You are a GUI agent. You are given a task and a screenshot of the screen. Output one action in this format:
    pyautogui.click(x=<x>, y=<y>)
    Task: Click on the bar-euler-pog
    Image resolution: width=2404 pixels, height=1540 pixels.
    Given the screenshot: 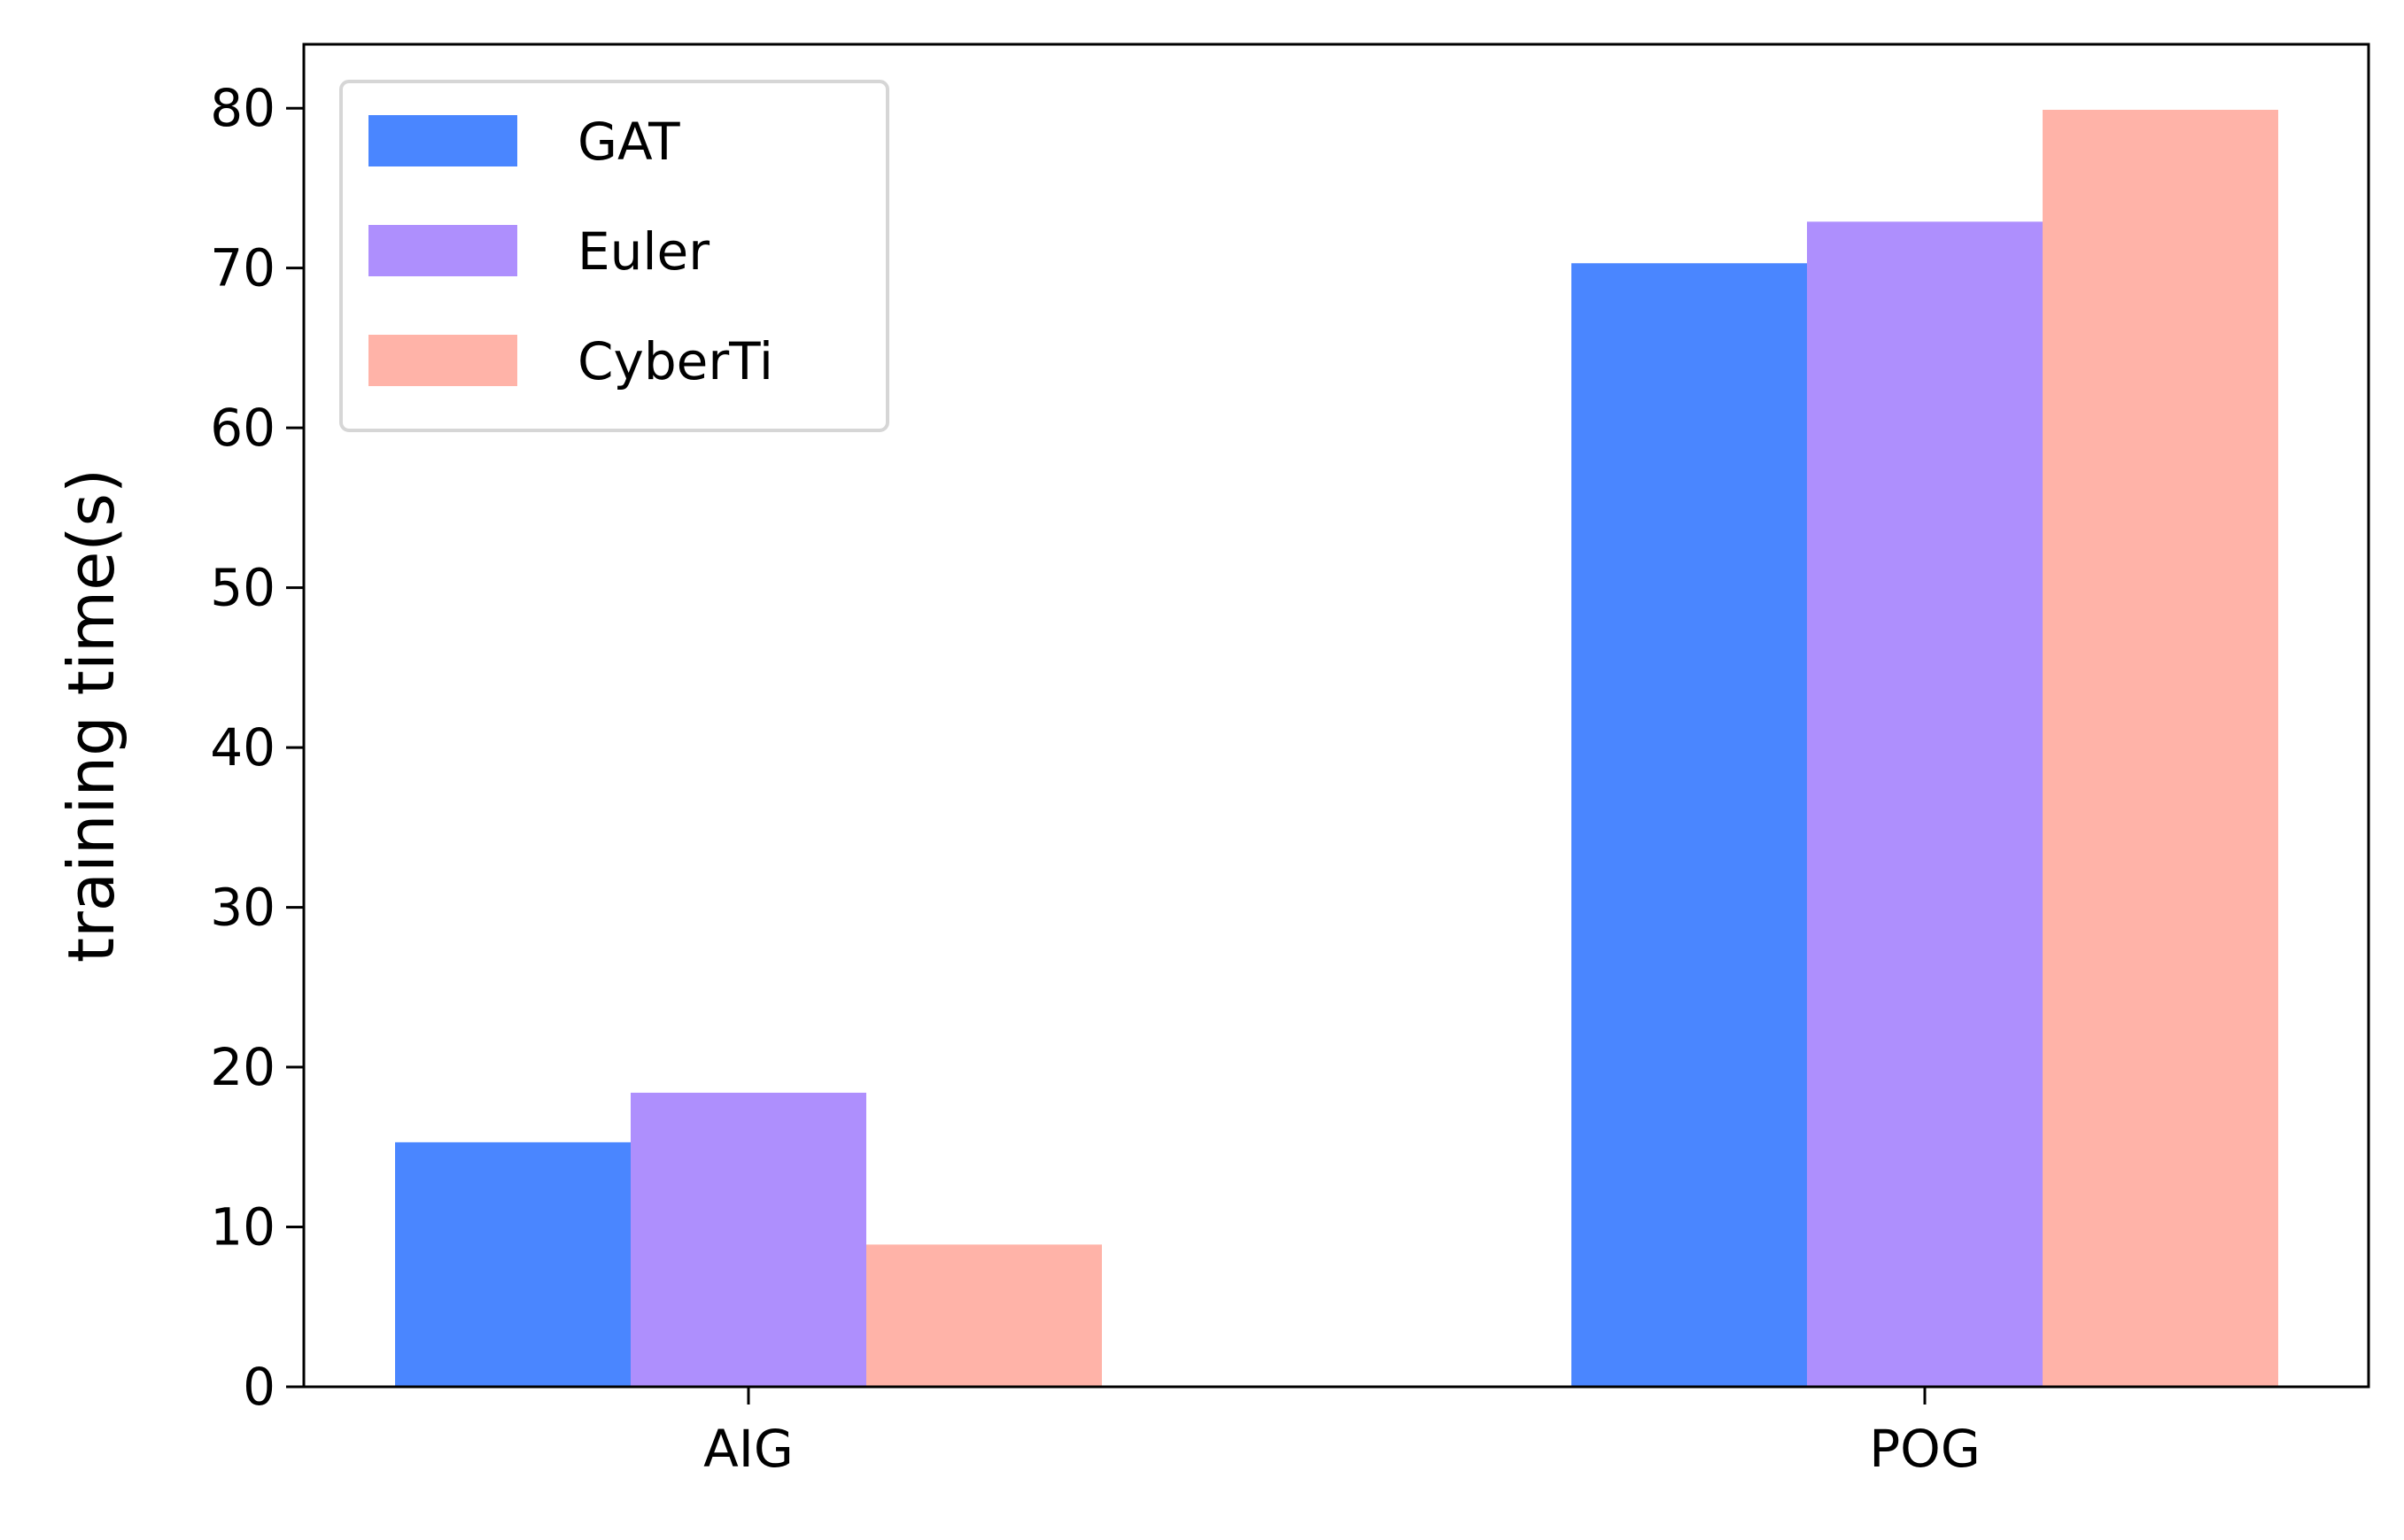 What is the action you would take?
    pyautogui.click(x=1925, y=804)
    